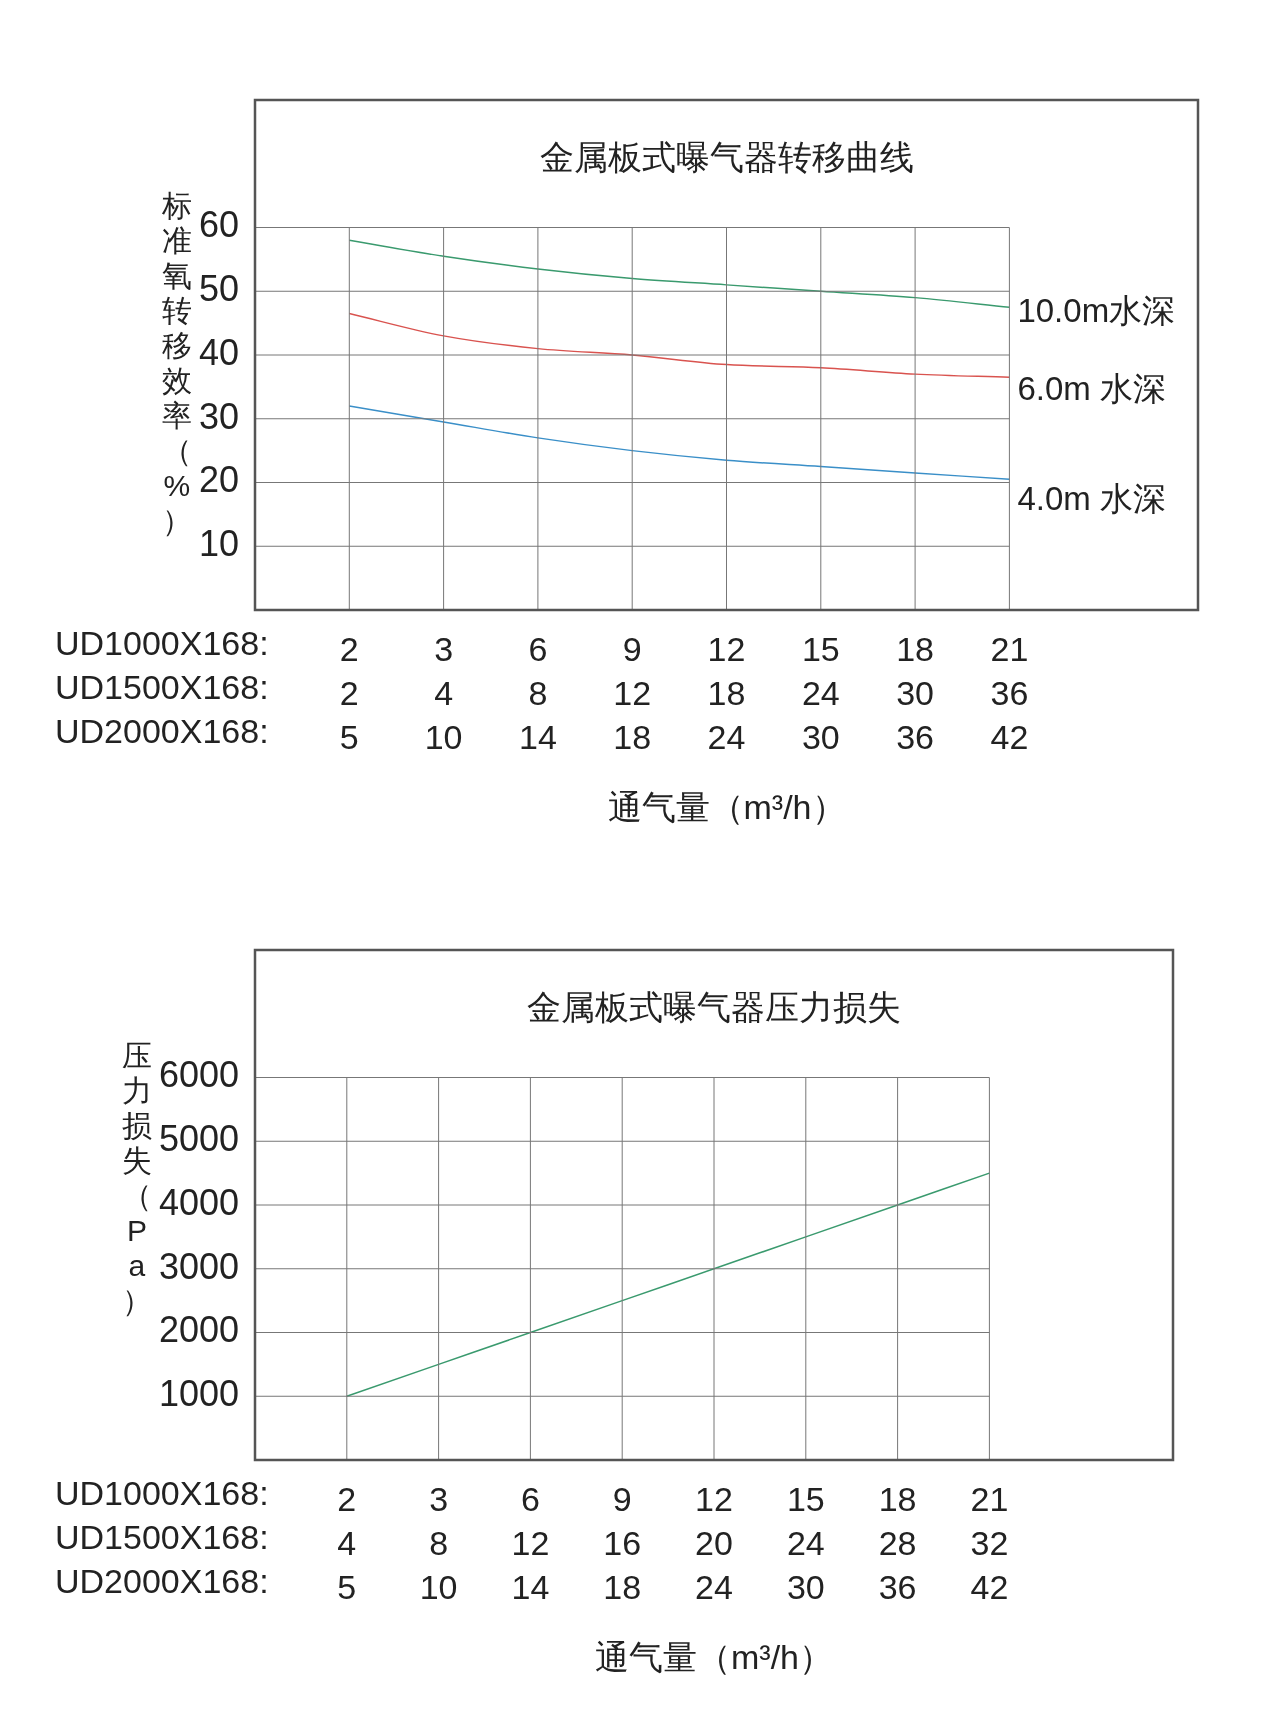  What do you see at coordinates (198, 1330) in the screenshot?
I see `y-tick-label: 2000` at bounding box center [198, 1330].